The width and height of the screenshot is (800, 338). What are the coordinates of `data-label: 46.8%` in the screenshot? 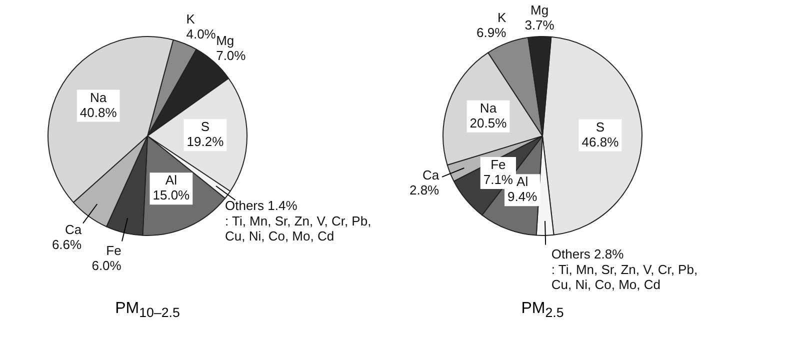 It's located at (601, 142).